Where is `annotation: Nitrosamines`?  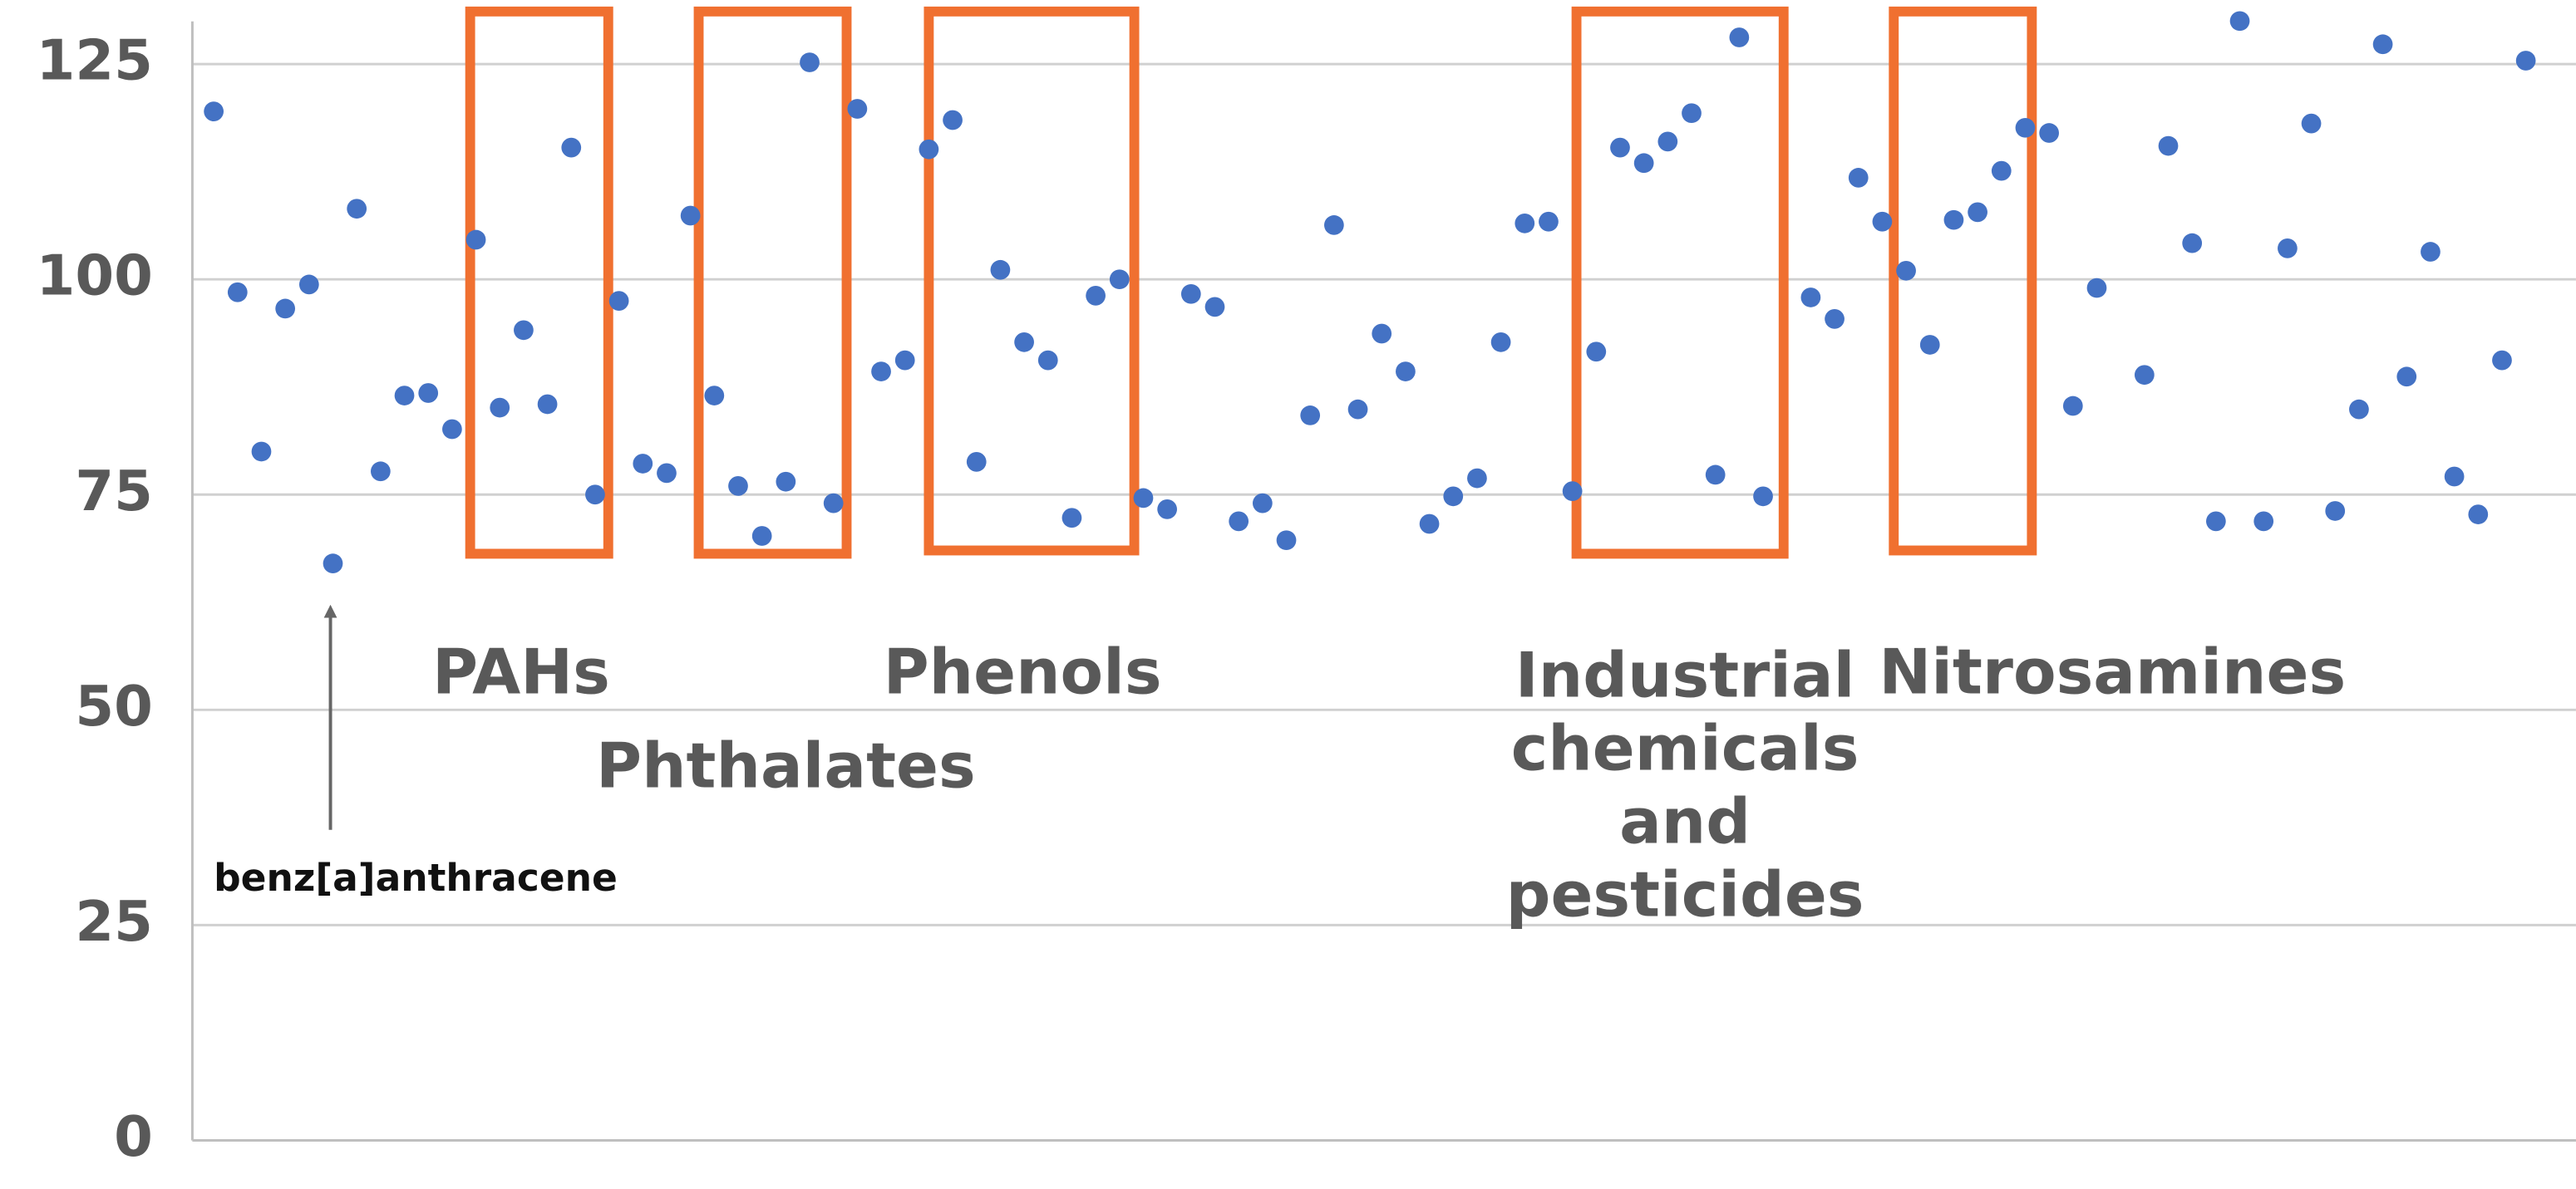 annotation: Nitrosamines is located at coordinates (2112, 672).